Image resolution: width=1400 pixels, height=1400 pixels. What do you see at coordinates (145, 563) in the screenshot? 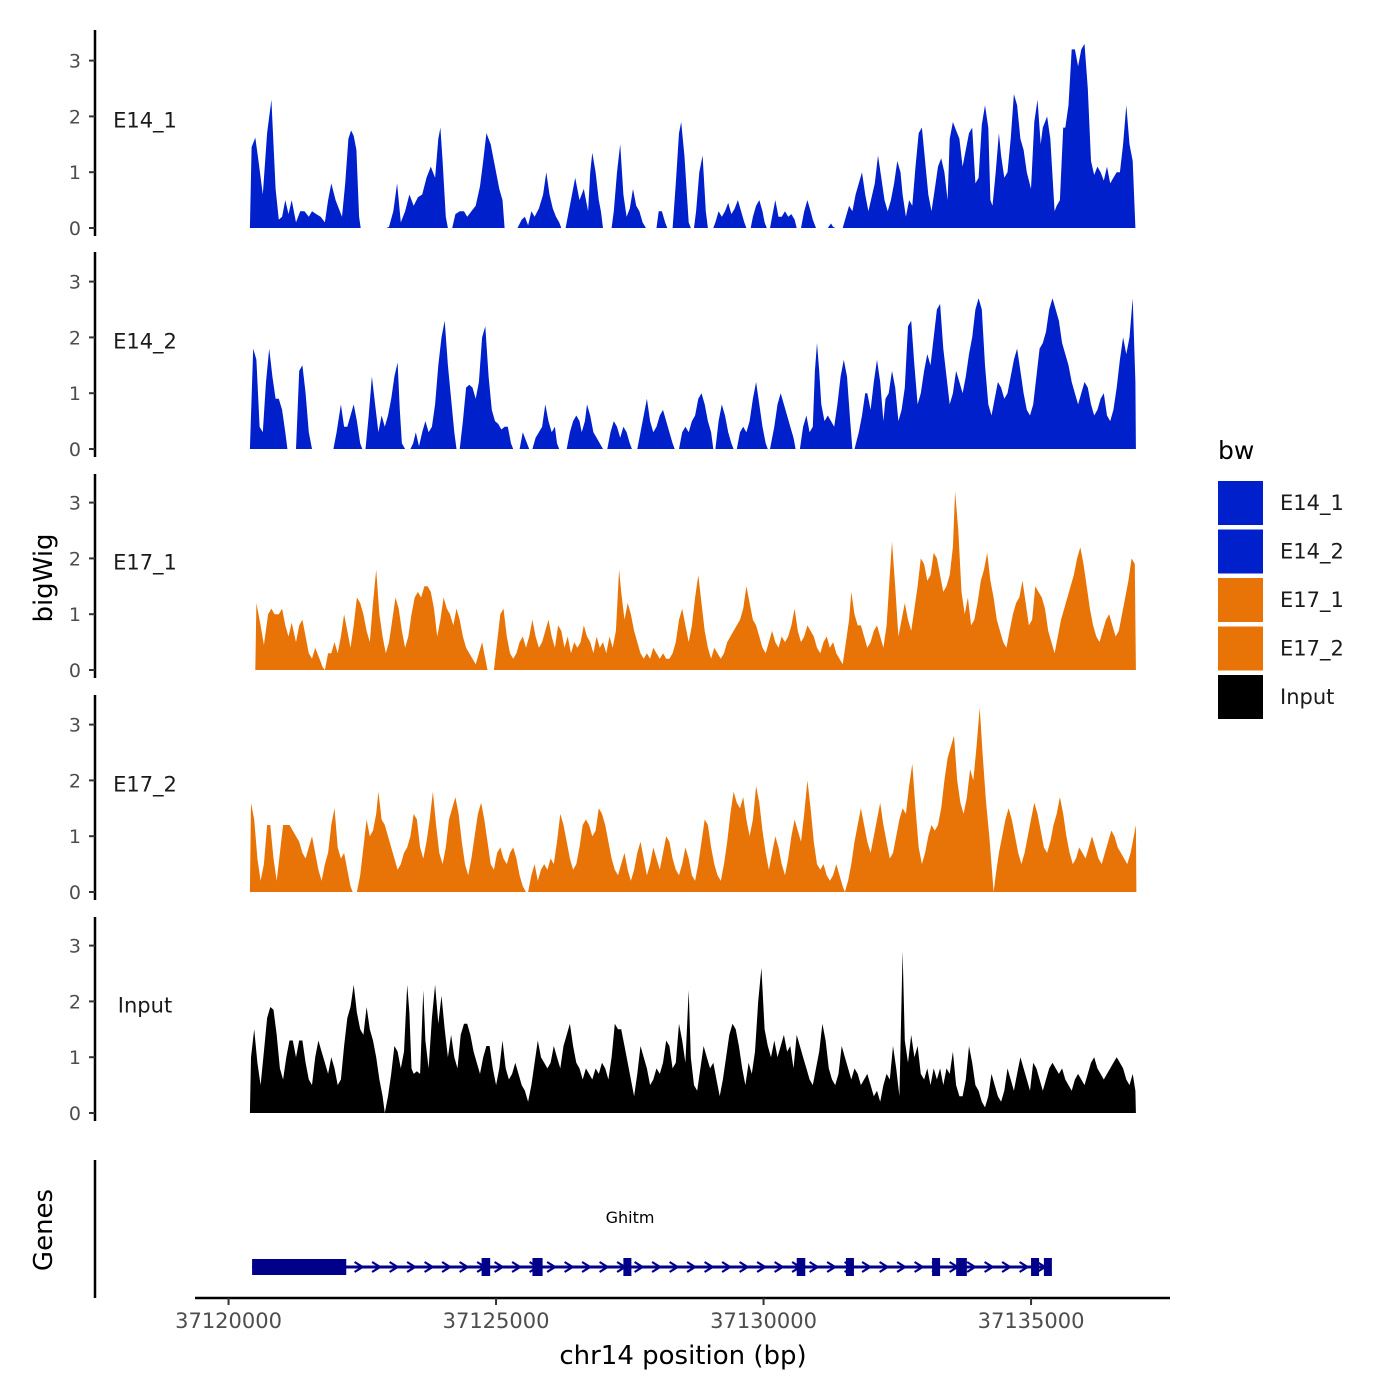
I see `track-label: E17_1` at bounding box center [145, 563].